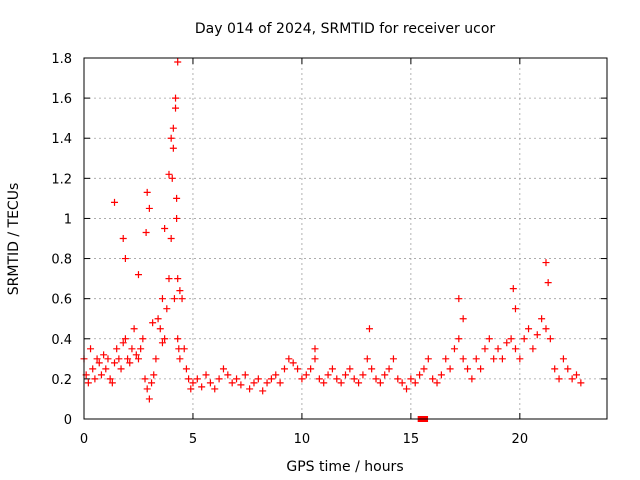 The image size is (640, 480). Describe the element at coordinates (61, 380) in the screenshot. I see `y-tick-label: 0.2` at that location.